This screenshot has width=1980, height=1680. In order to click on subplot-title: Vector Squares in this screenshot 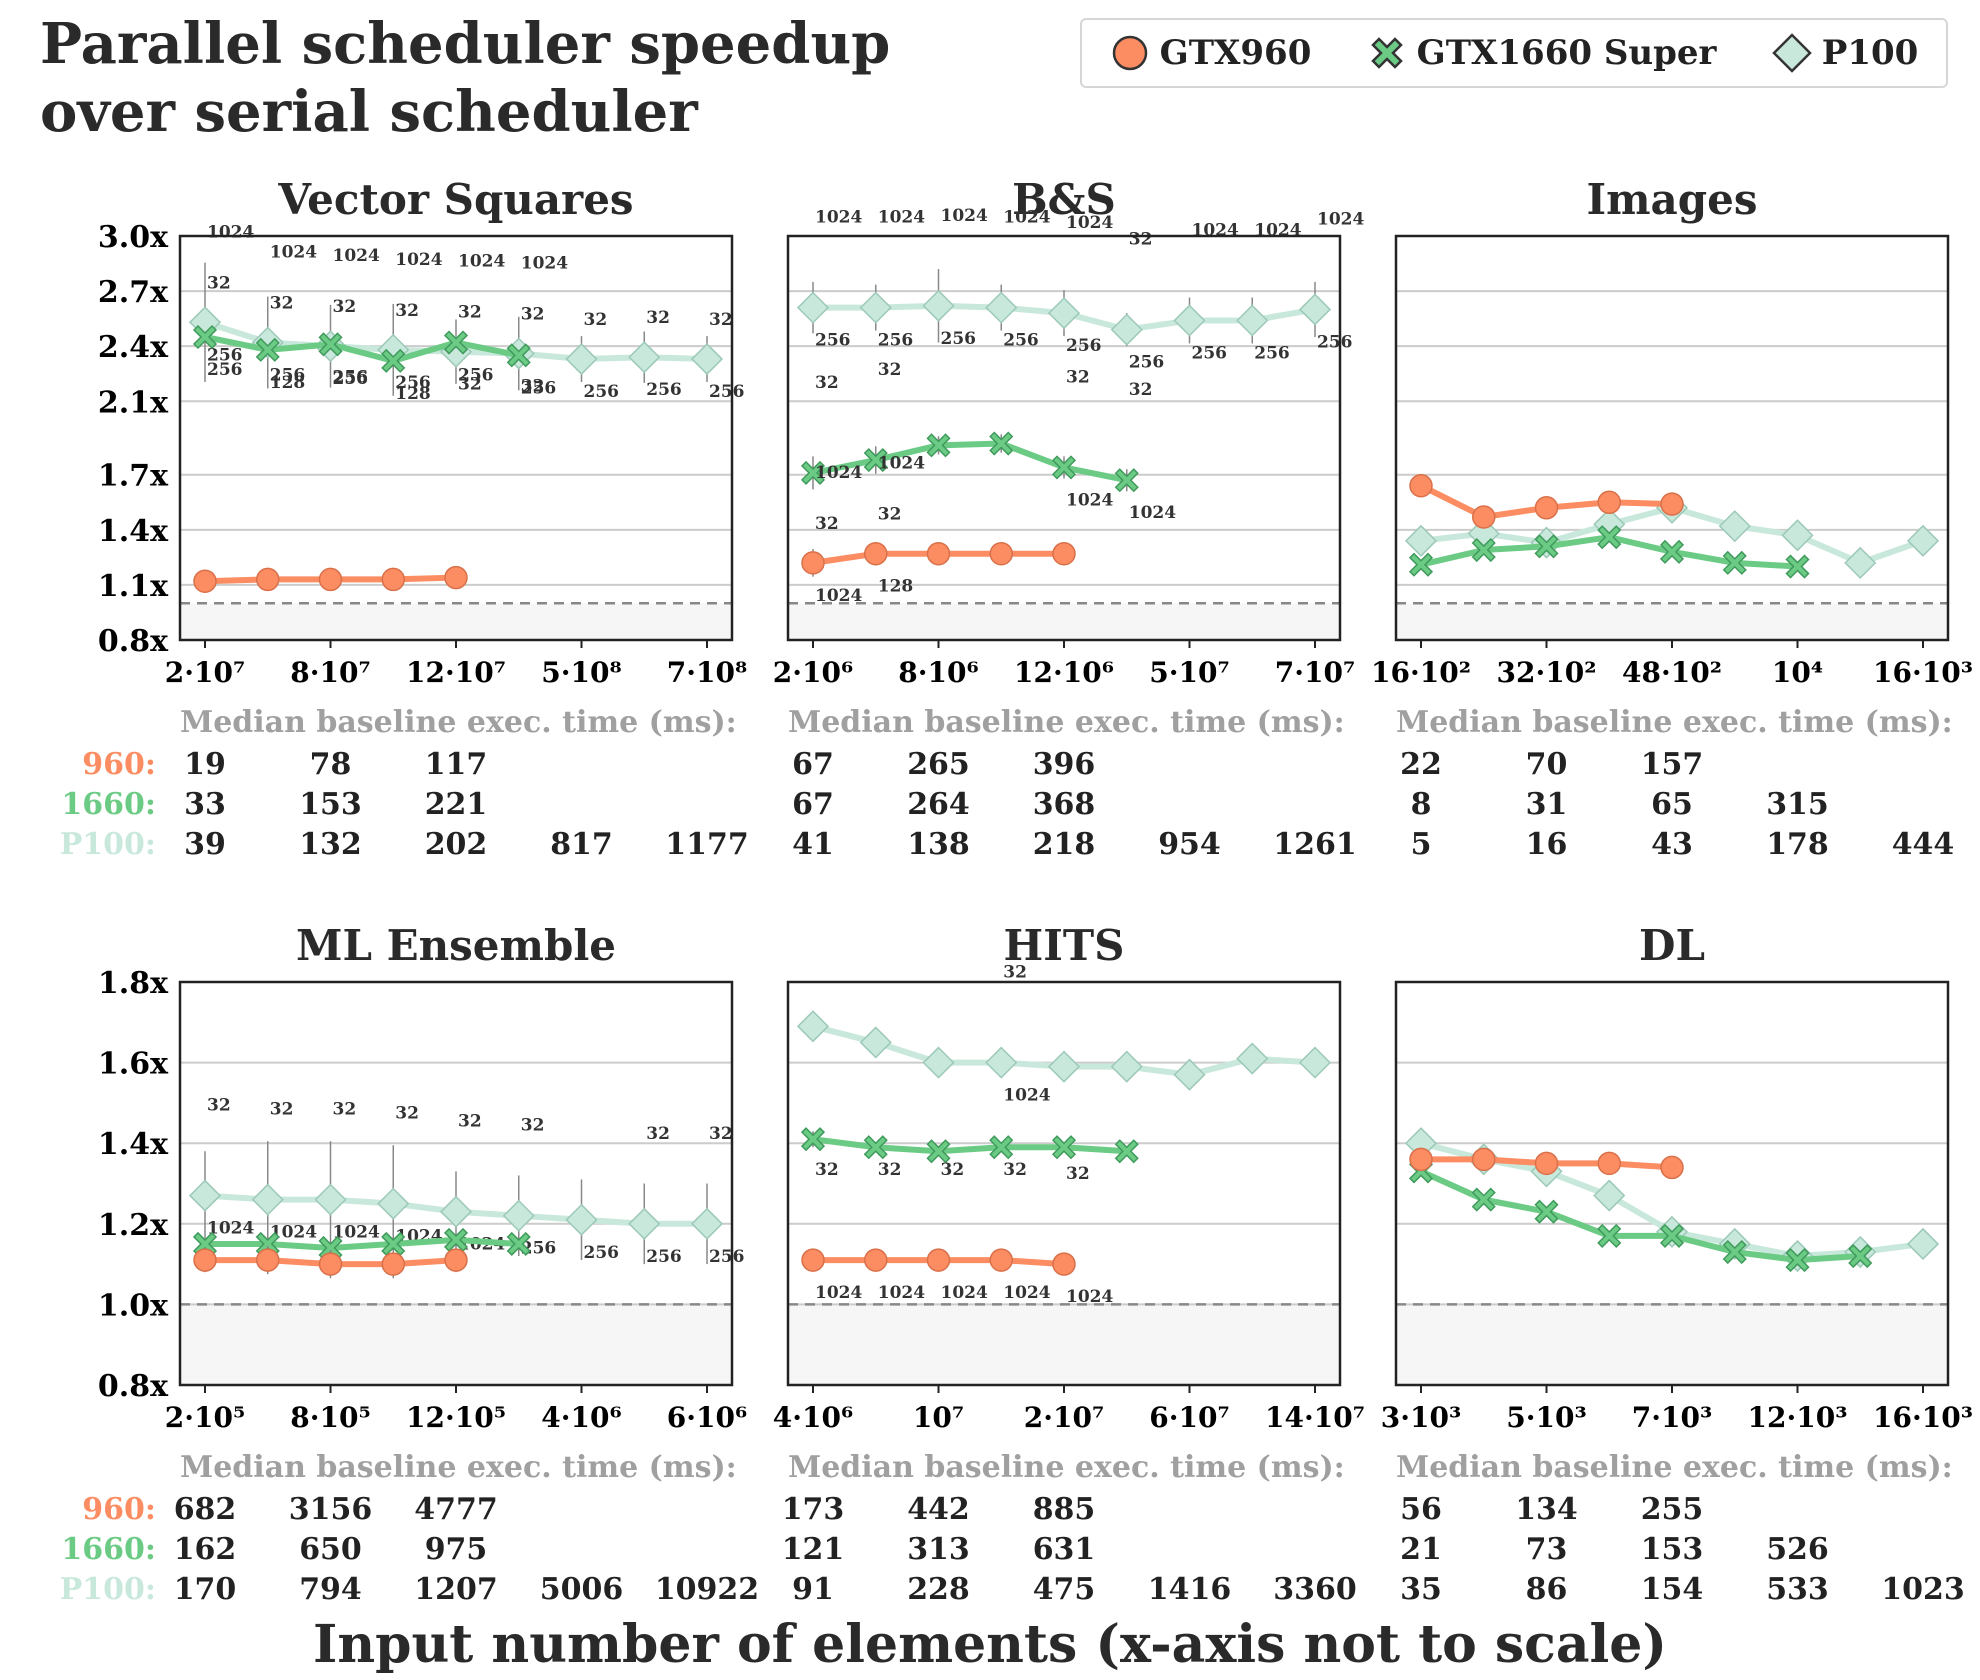, I will do `click(455, 199)`.